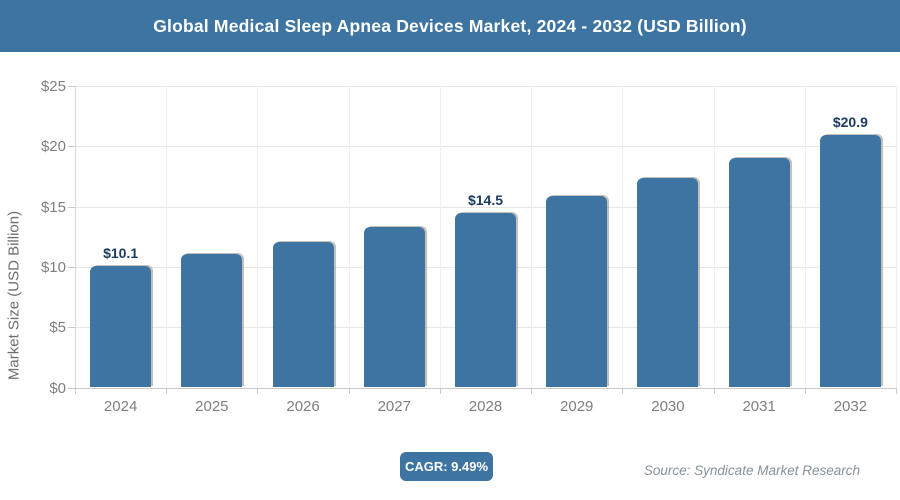 Image resolution: width=900 pixels, height=500 pixels. What do you see at coordinates (759, 406) in the screenshot?
I see `x-tick-label: 2031` at bounding box center [759, 406].